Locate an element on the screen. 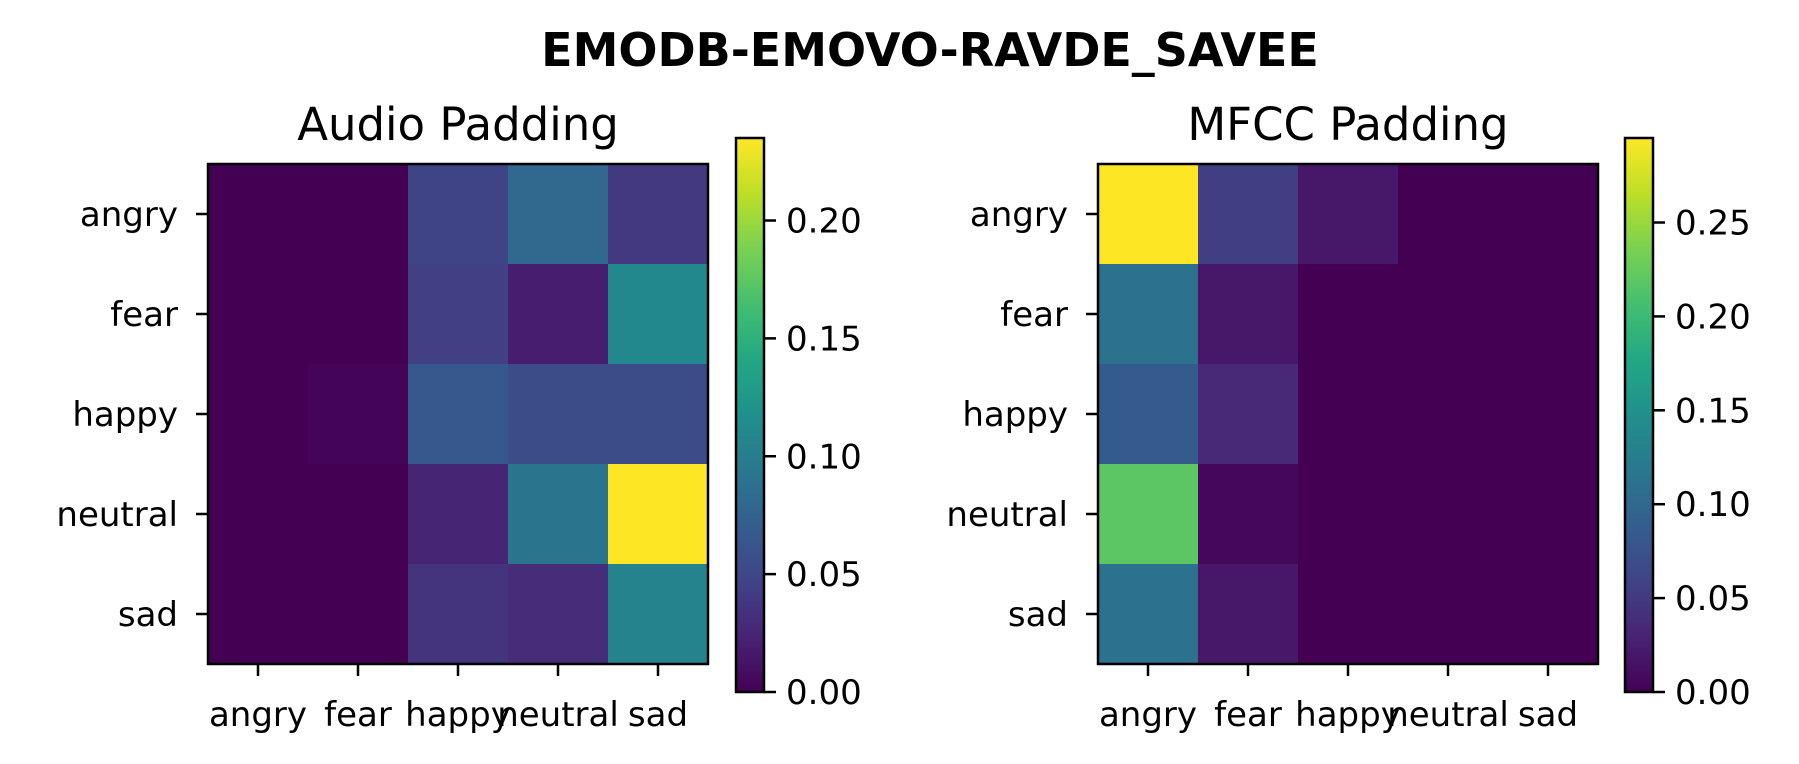  panel-title: MFCC Padding is located at coordinates (1347, 124).